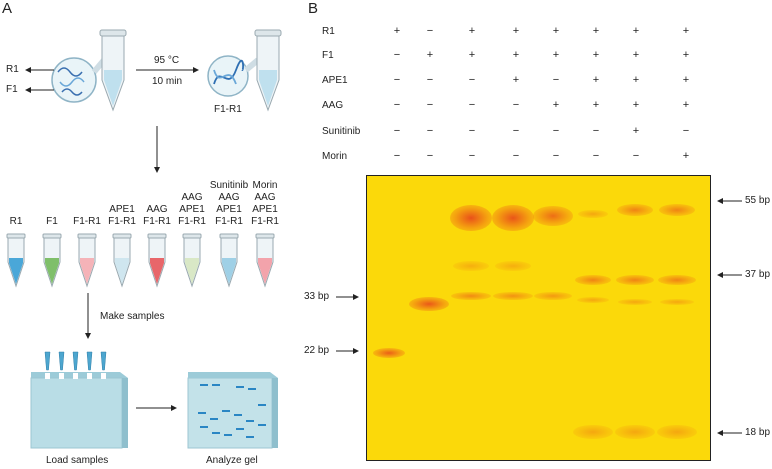 Image resolution: width=772 pixels, height=469 pixels. What do you see at coordinates (758, 200) in the screenshot?
I see `marker-55bp: 55 bp` at bounding box center [758, 200].